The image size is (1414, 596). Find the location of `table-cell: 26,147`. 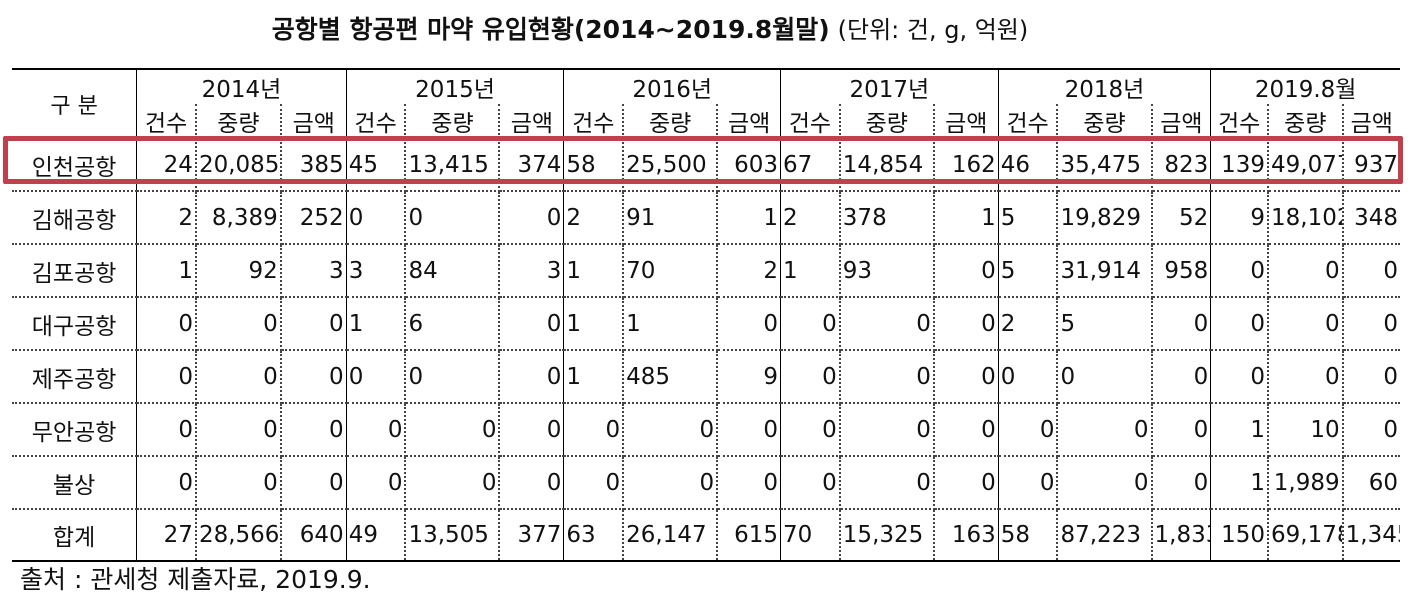

table-cell: 26,147 is located at coordinates (671, 535).